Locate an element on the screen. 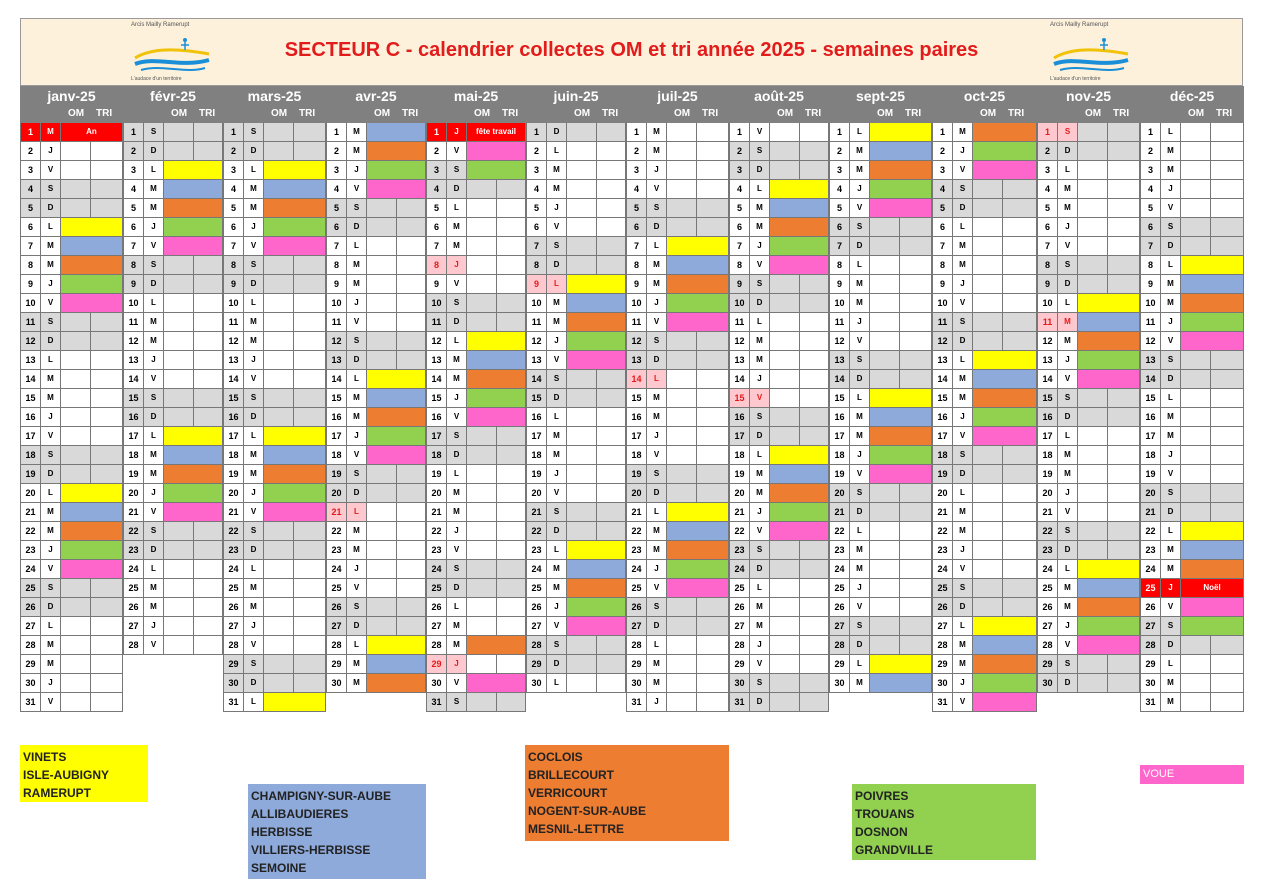 The image size is (1262, 892). day-number: 12 is located at coordinates (943, 341).